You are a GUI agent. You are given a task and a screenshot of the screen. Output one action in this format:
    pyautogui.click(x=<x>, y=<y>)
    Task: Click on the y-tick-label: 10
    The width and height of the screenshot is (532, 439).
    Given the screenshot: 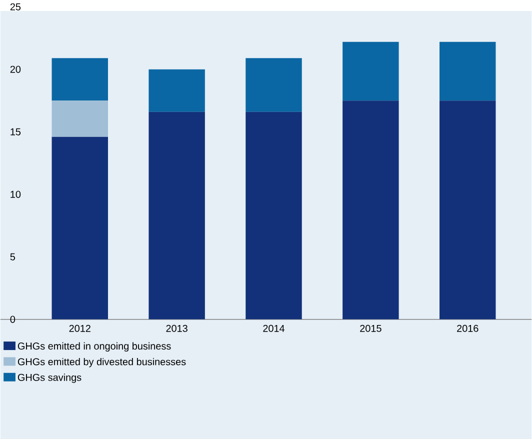 What is the action you would take?
    pyautogui.click(x=15, y=194)
    